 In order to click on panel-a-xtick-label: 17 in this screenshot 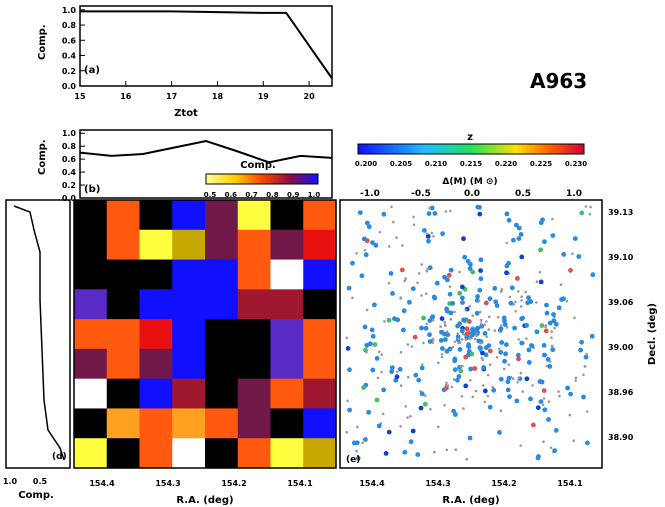, I will do `click(171, 96)`.